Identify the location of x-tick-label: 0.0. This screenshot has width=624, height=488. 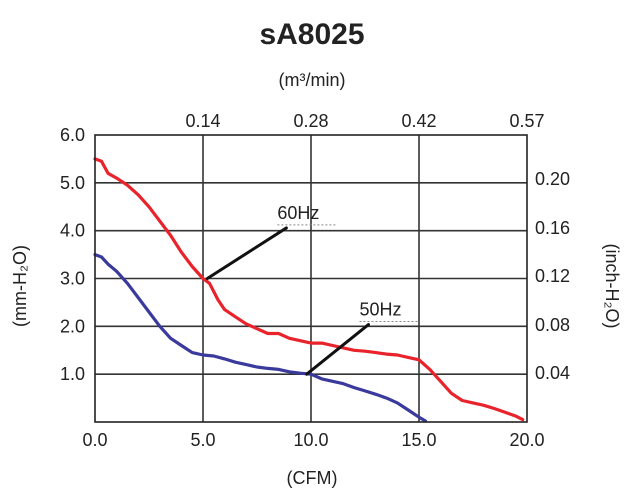
(94, 440).